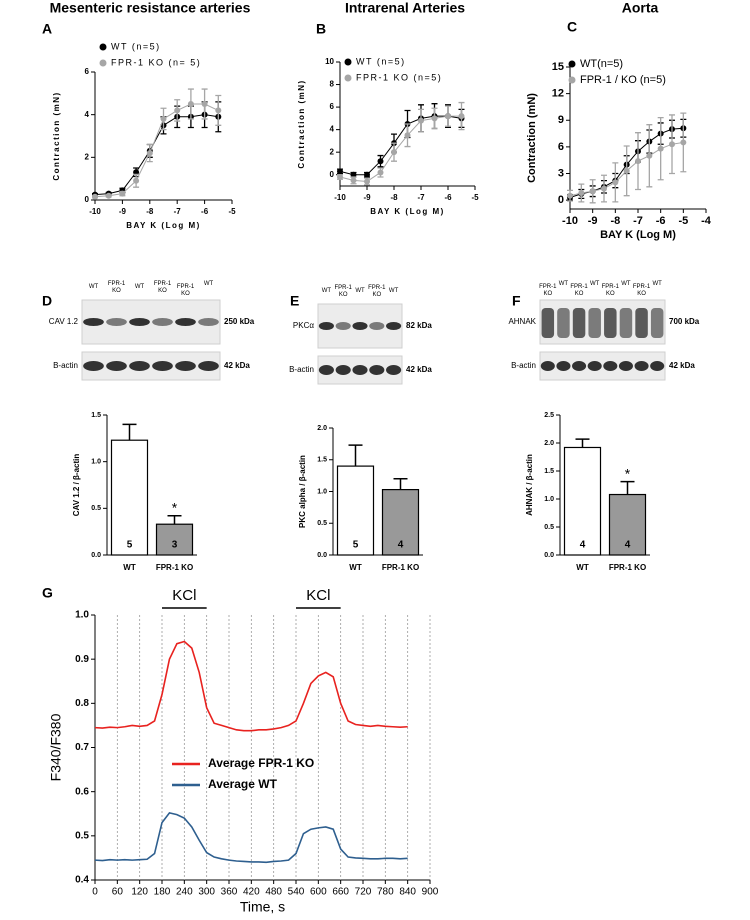 The image size is (750, 920). Describe the element at coordinates (251, 892) in the screenshot. I see `x-tick-label: 420` at that location.